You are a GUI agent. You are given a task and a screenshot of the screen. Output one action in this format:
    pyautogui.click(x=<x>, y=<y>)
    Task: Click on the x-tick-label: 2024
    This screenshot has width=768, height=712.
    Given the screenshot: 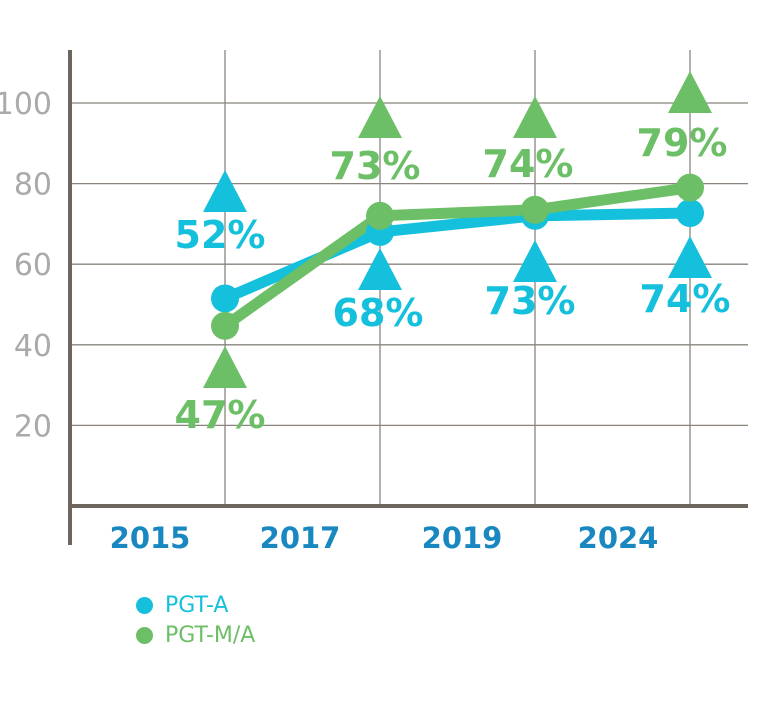 What is the action you would take?
    pyautogui.click(x=618, y=538)
    